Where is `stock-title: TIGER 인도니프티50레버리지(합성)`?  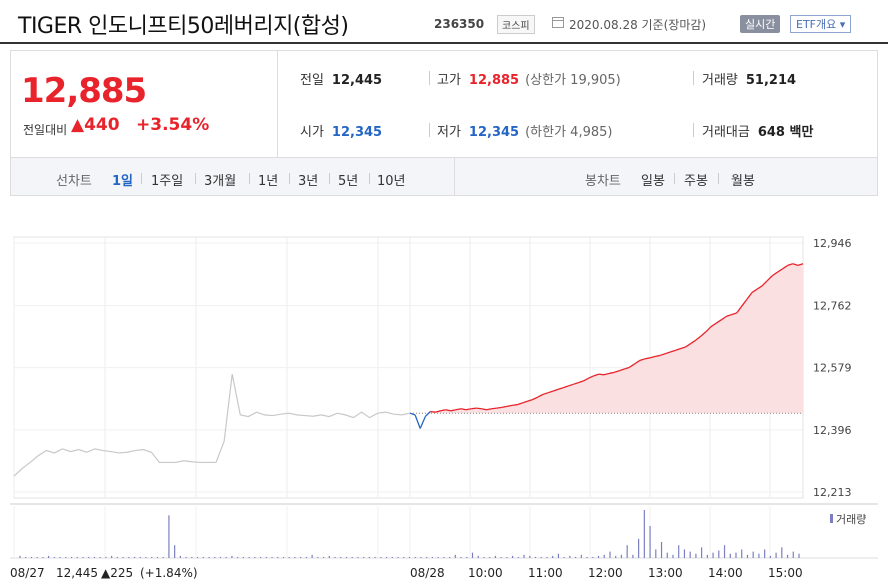
stock-title: TIGER 인도니프티50레버리지(합성) is located at coordinates (183, 26).